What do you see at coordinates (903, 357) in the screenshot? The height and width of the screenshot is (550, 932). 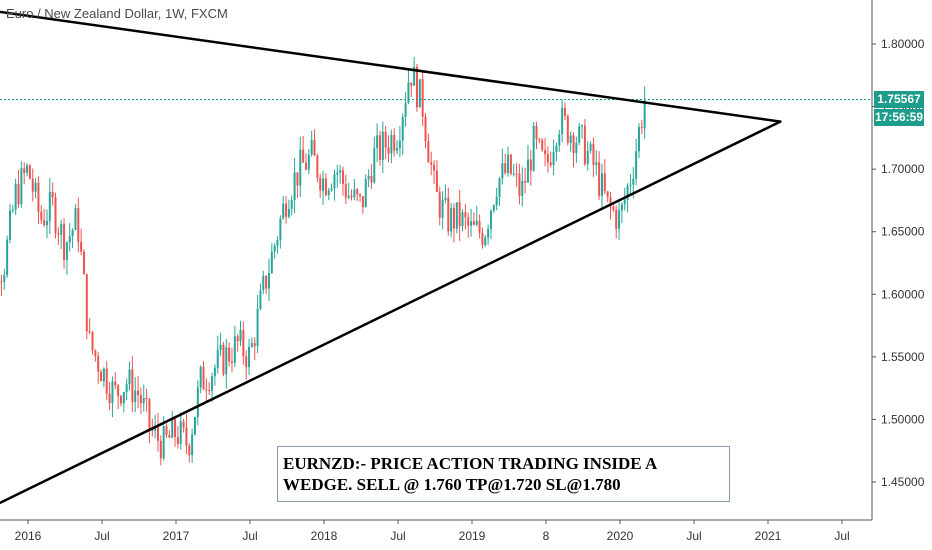 I see `y-tick-label: 1.55000` at bounding box center [903, 357].